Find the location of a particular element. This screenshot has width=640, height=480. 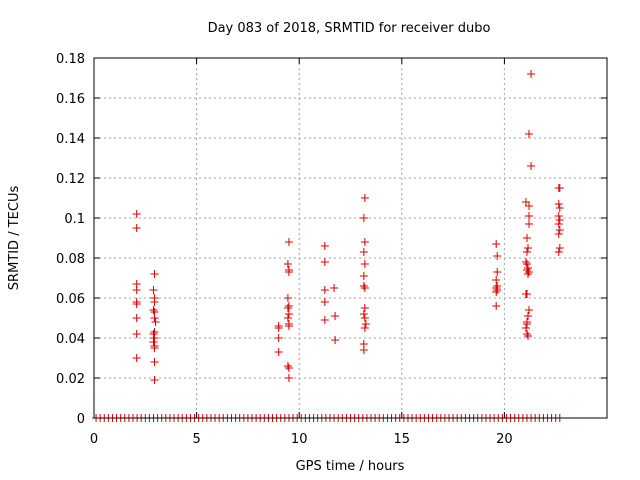

y-tick-label: 0.14 is located at coordinates (70, 139).